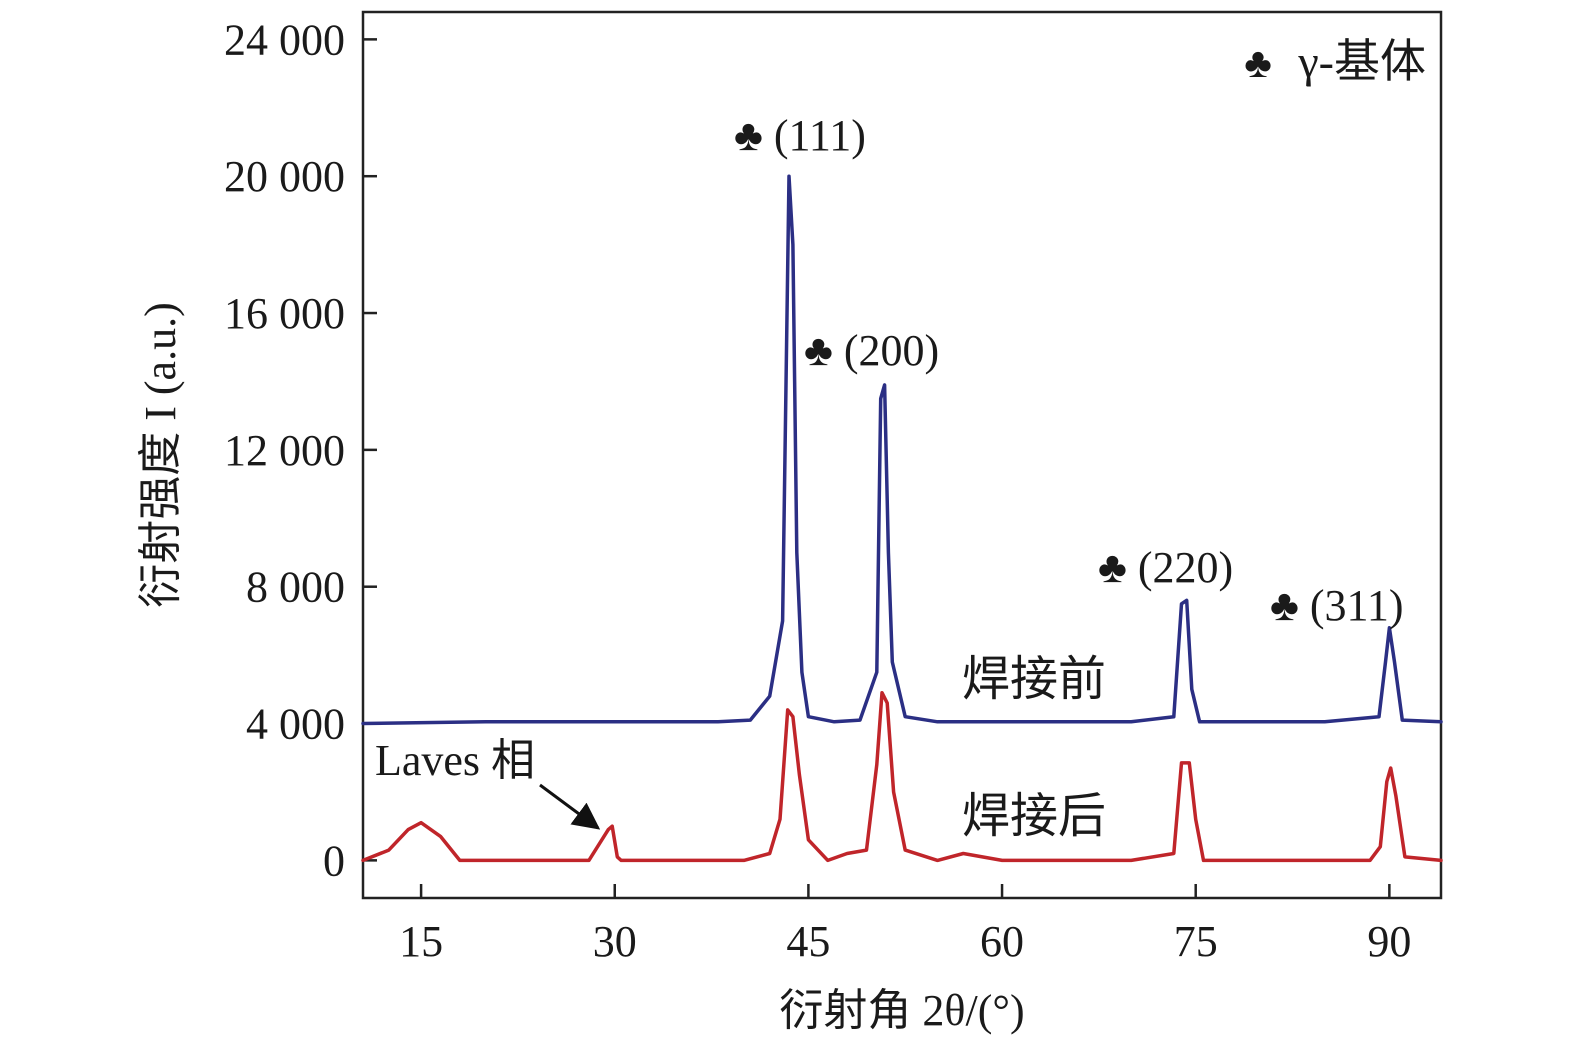 This screenshot has height=1052, width=1575. I want to click on x-tick-label: 15, so click(421, 941).